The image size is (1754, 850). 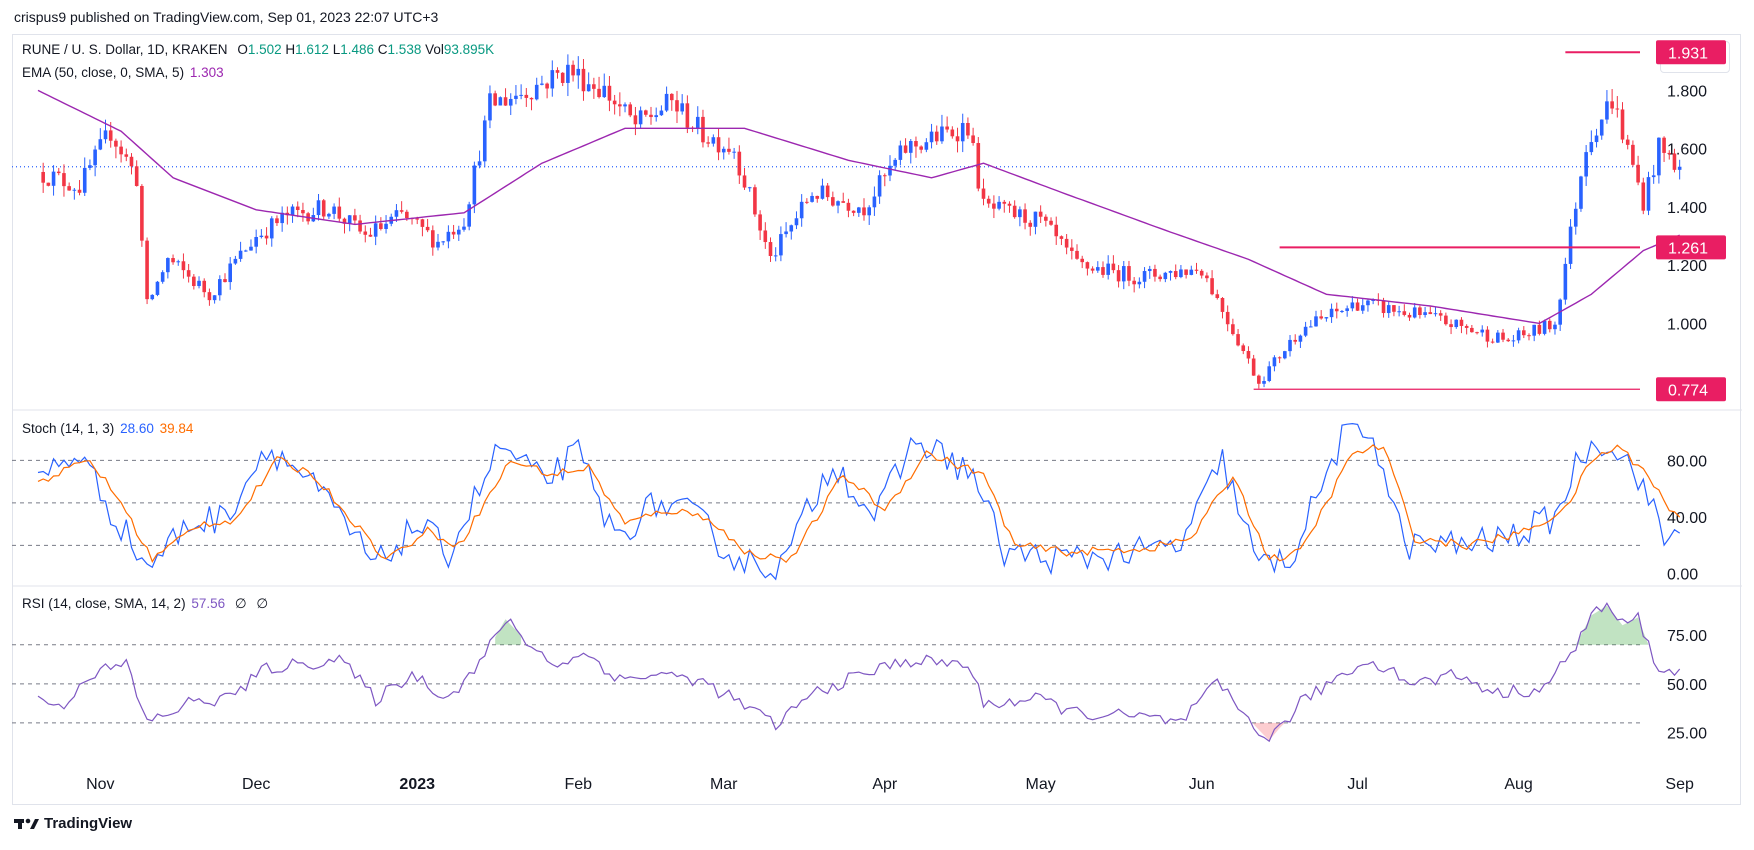 I want to click on volume-label: Vol, so click(x=434, y=49).